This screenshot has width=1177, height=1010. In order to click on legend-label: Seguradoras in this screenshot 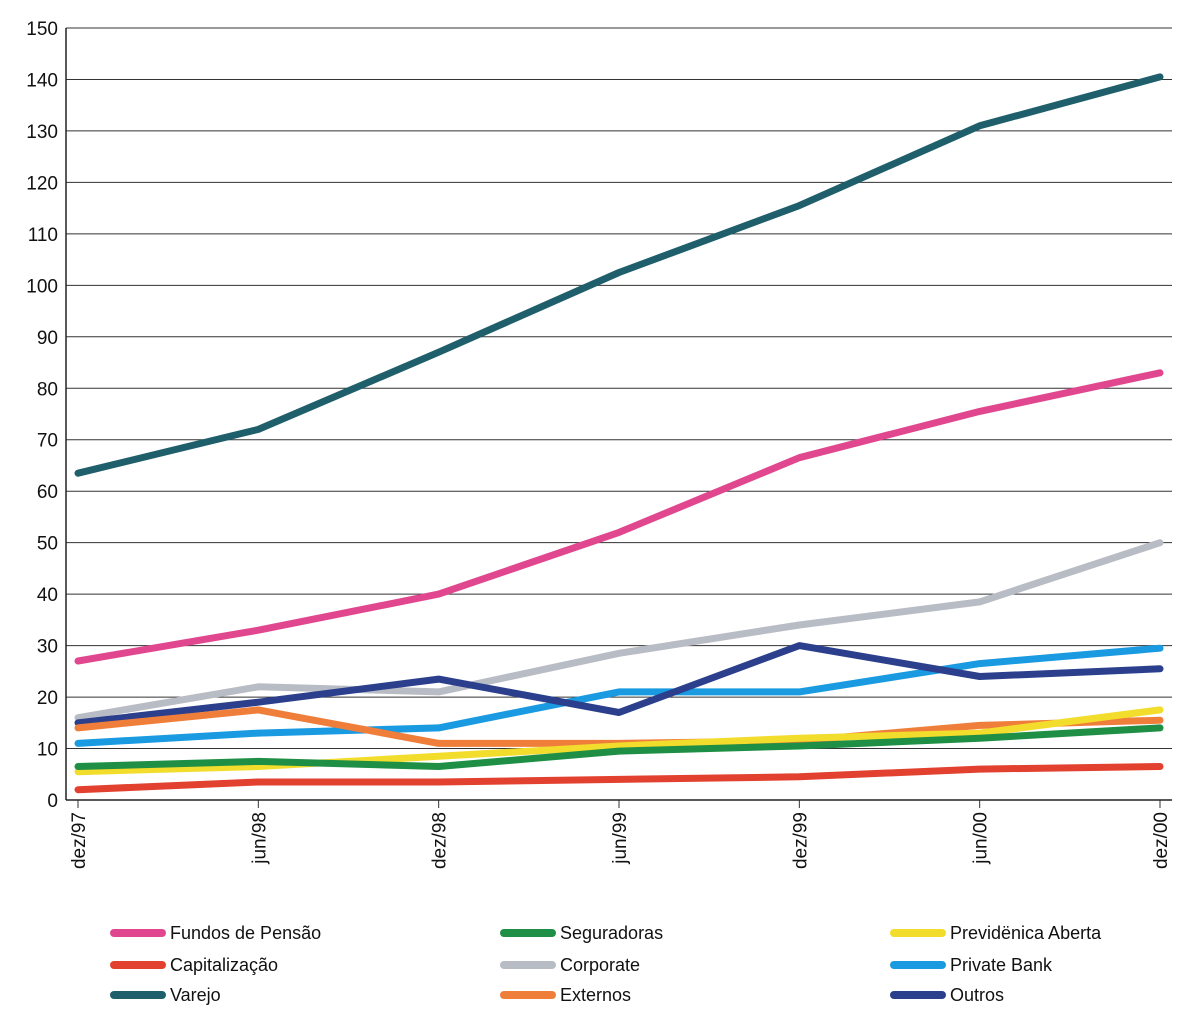, I will do `click(612, 932)`.